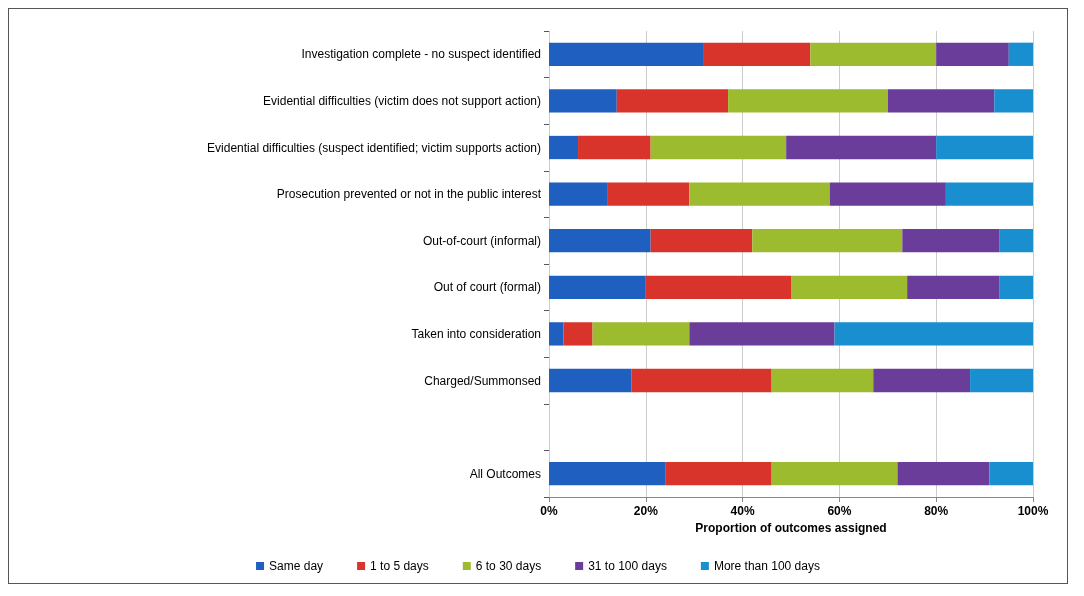 Image resolution: width=1084 pixels, height=596 pixels. Describe the element at coordinates (476, 333) in the screenshot. I see `y-tick-label: Taken into consideration` at that location.